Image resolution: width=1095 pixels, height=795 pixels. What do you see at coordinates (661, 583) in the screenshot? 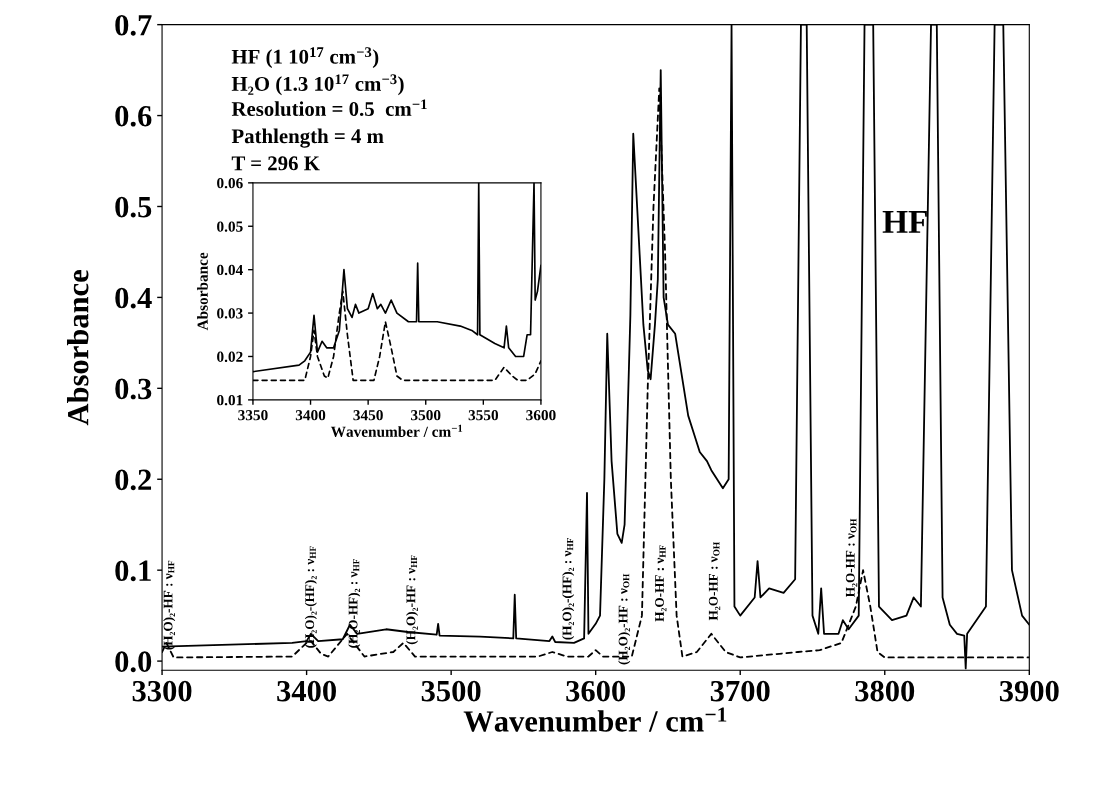
I see `annotation: H₂O-HF : ν$_{HF}$` at bounding box center [661, 583].